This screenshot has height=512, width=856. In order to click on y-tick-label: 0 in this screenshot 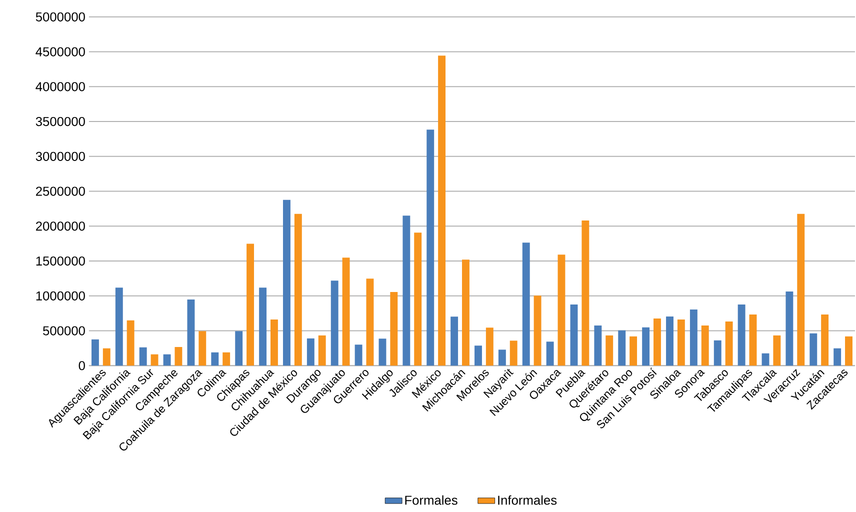, I will do `click(81, 365)`.